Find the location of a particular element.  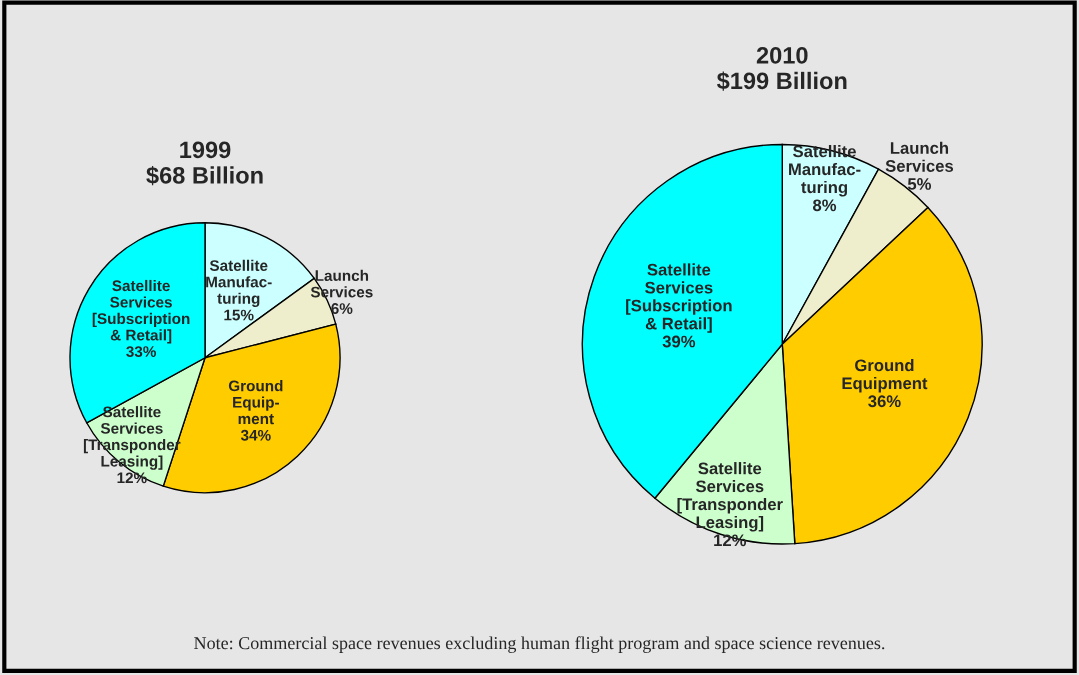

data-label: 15% is located at coordinates (239, 315).